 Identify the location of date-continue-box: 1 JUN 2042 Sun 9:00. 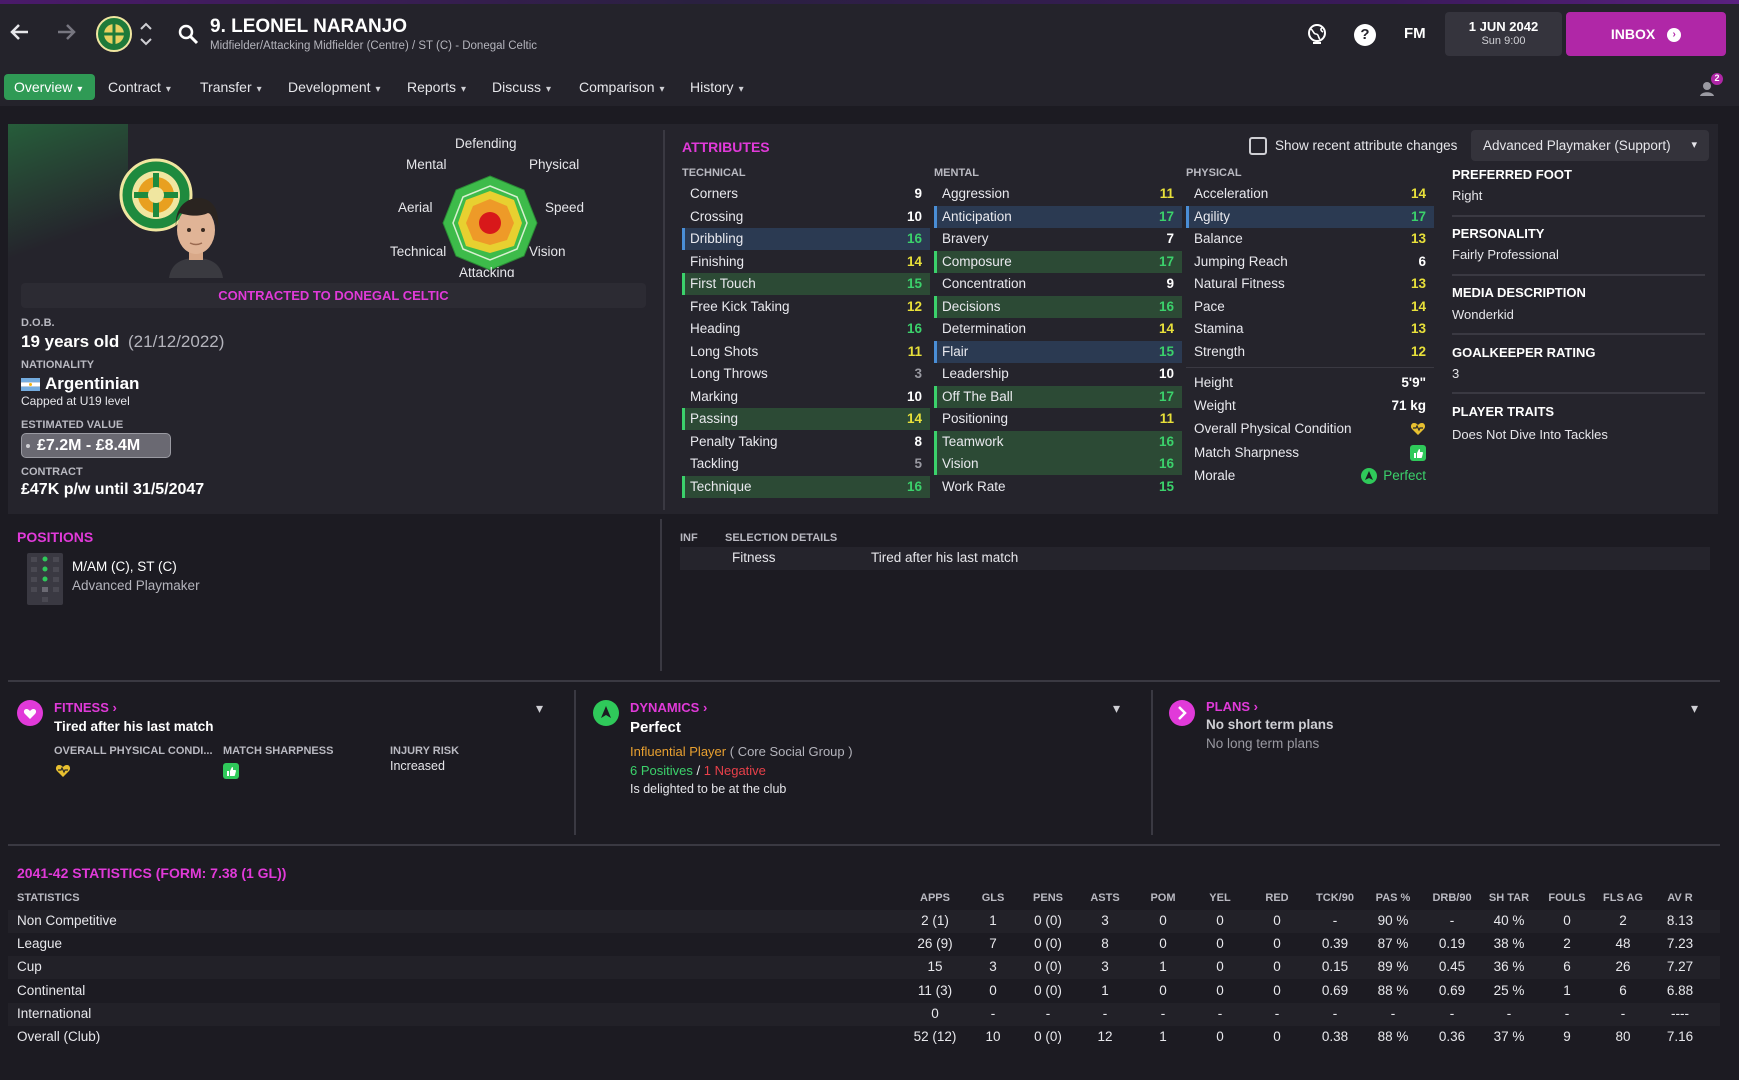
(1503, 34).